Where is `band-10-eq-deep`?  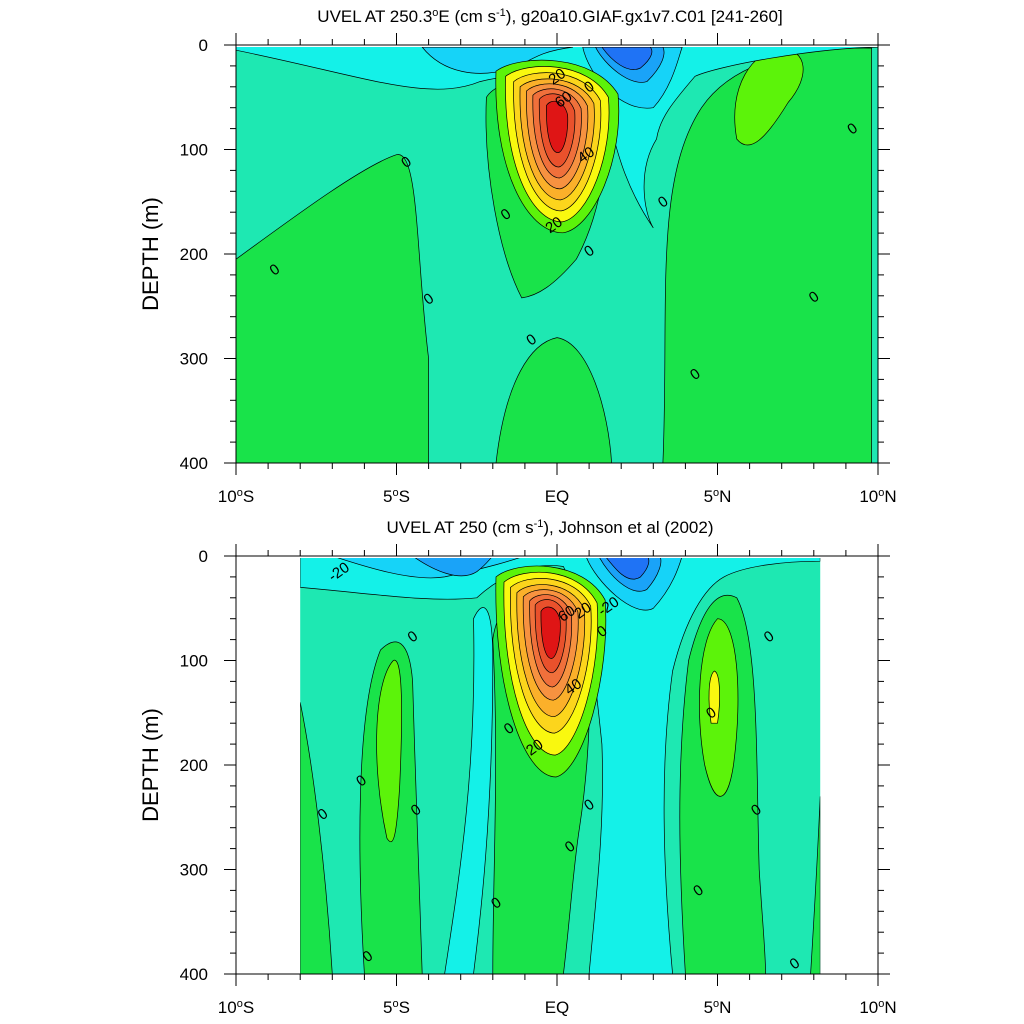
band-10-eq-deep is located at coordinates (553, 400).